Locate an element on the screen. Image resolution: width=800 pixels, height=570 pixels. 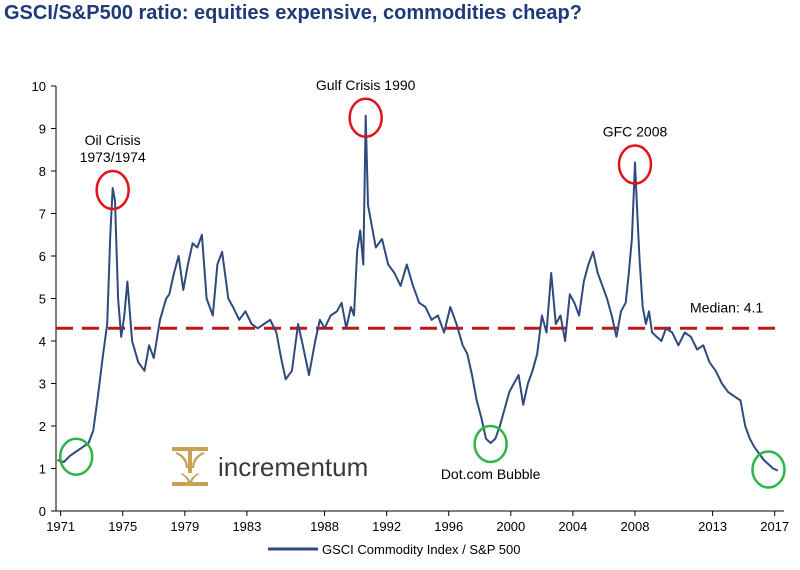
median-layer: Median: 4.1 is located at coordinates (420, 314).